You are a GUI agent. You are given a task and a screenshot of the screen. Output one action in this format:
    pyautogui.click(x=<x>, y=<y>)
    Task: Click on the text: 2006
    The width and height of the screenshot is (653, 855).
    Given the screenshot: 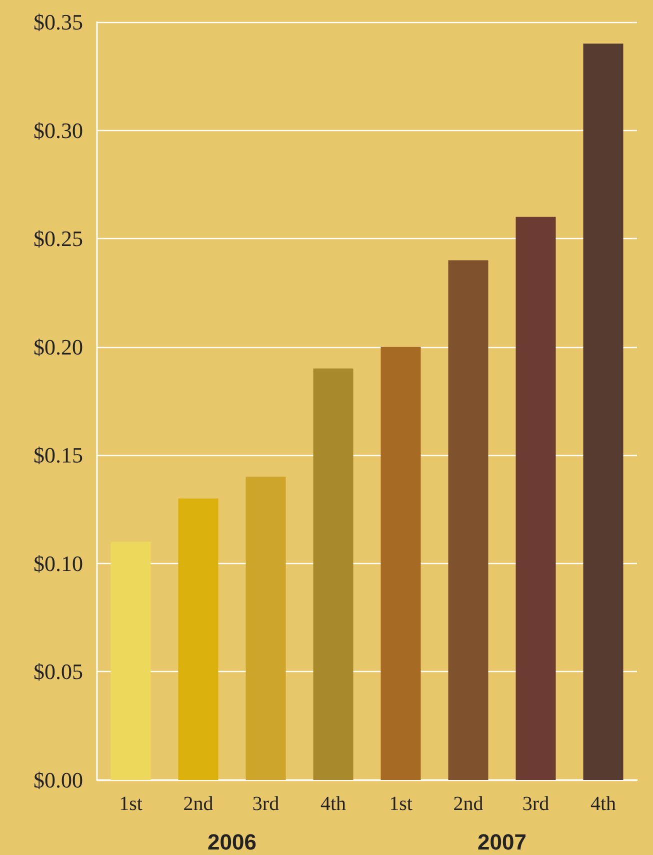 What is the action you would take?
    pyautogui.click(x=232, y=842)
    